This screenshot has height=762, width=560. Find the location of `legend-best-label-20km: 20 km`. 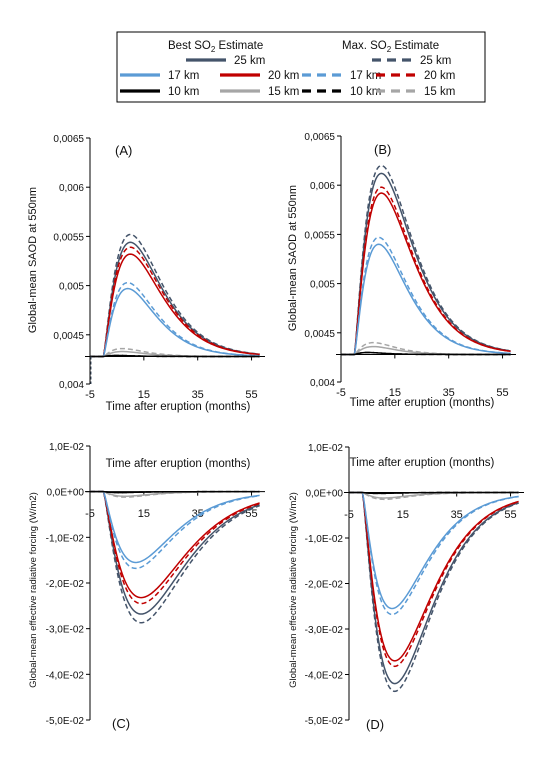

legend-best-label-20km: 20 km is located at coordinates (283, 76).